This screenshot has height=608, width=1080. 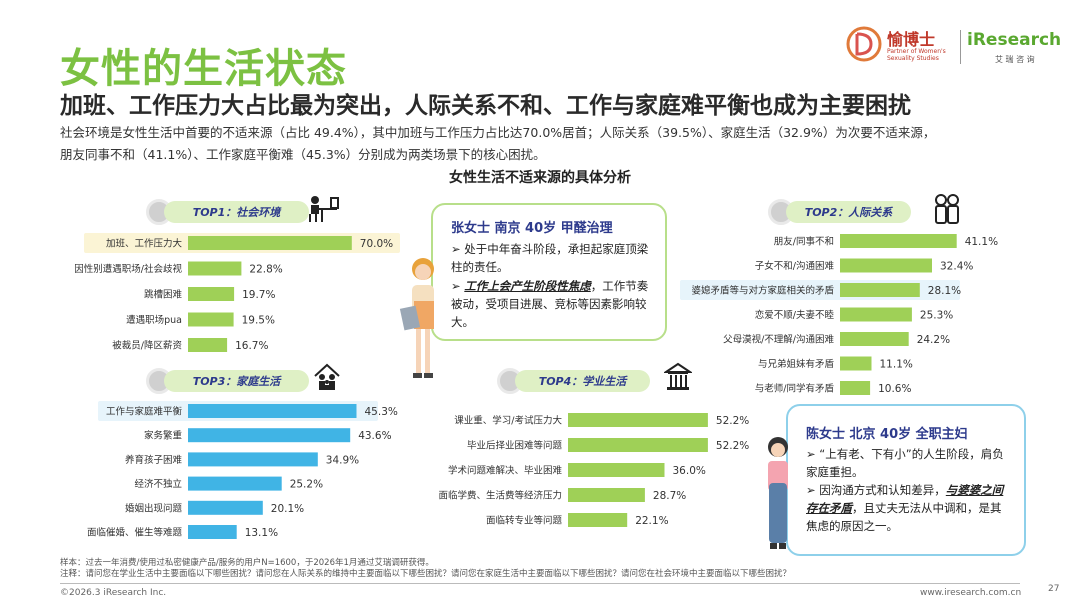 What do you see at coordinates (163, 436) in the screenshot?
I see `category-label: 家务繁重` at bounding box center [163, 436].